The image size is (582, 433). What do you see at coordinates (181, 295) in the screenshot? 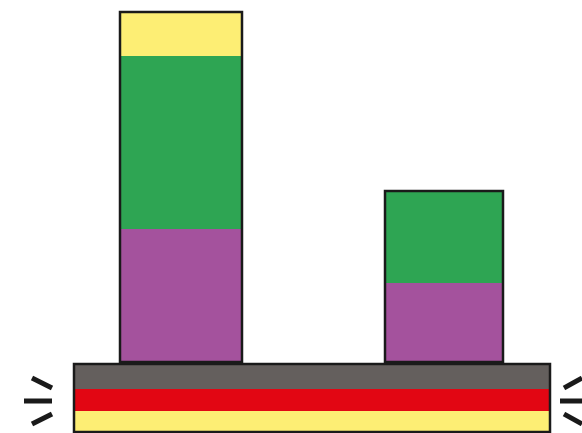
I see `left-column-purple-segment` at bounding box center [181, 295].